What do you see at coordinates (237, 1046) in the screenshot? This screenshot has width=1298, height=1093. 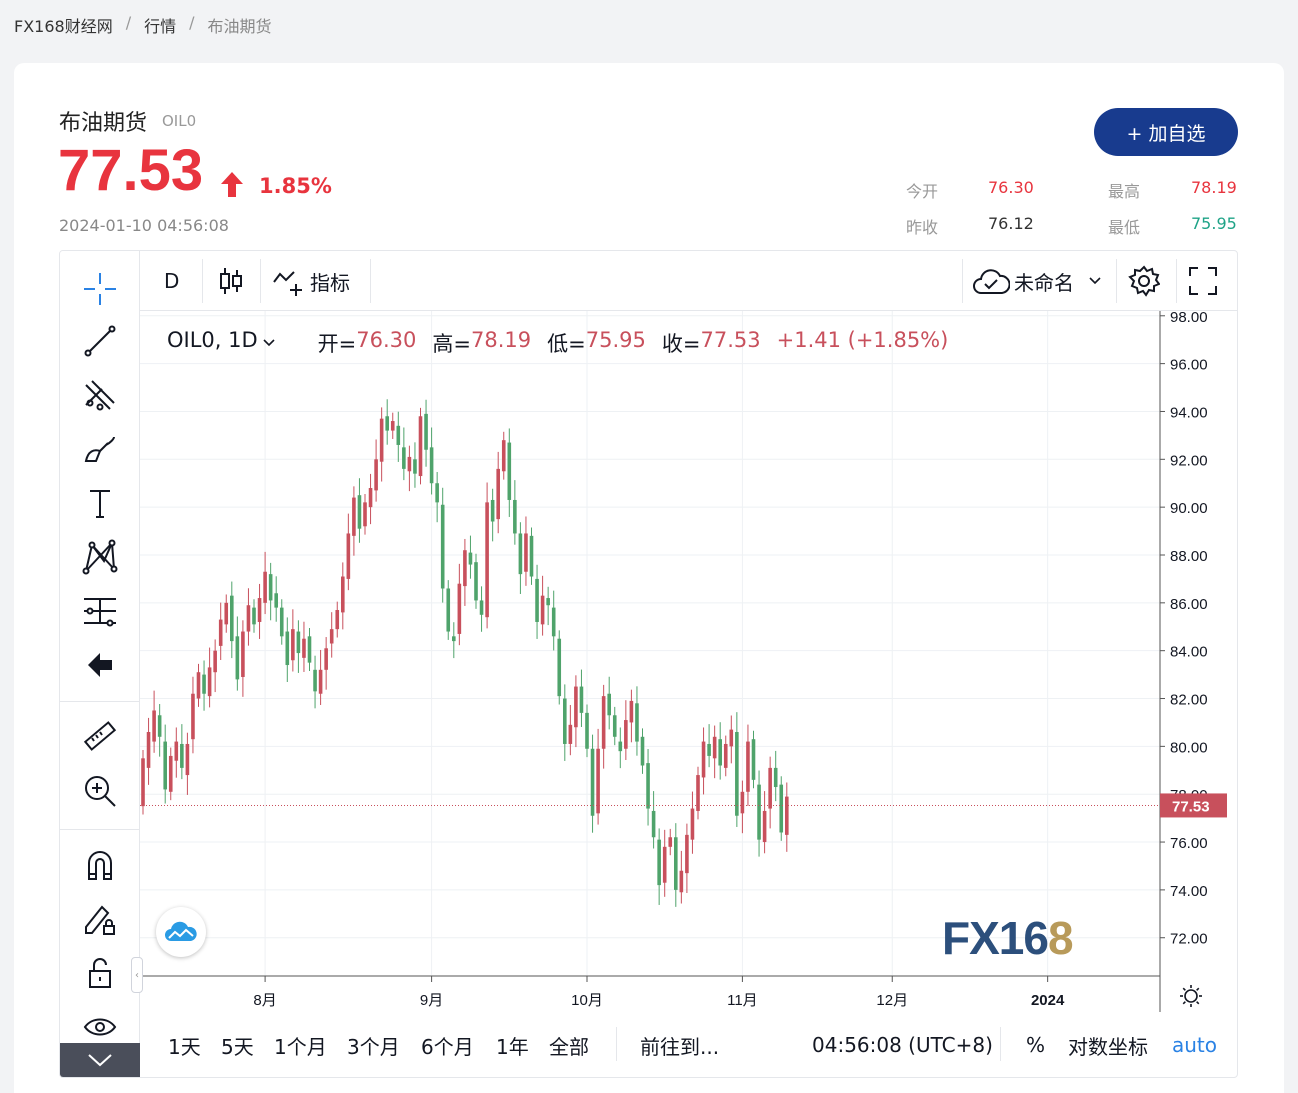 I see `range-5d-button: 5天` at bounding box center [237, 1046].